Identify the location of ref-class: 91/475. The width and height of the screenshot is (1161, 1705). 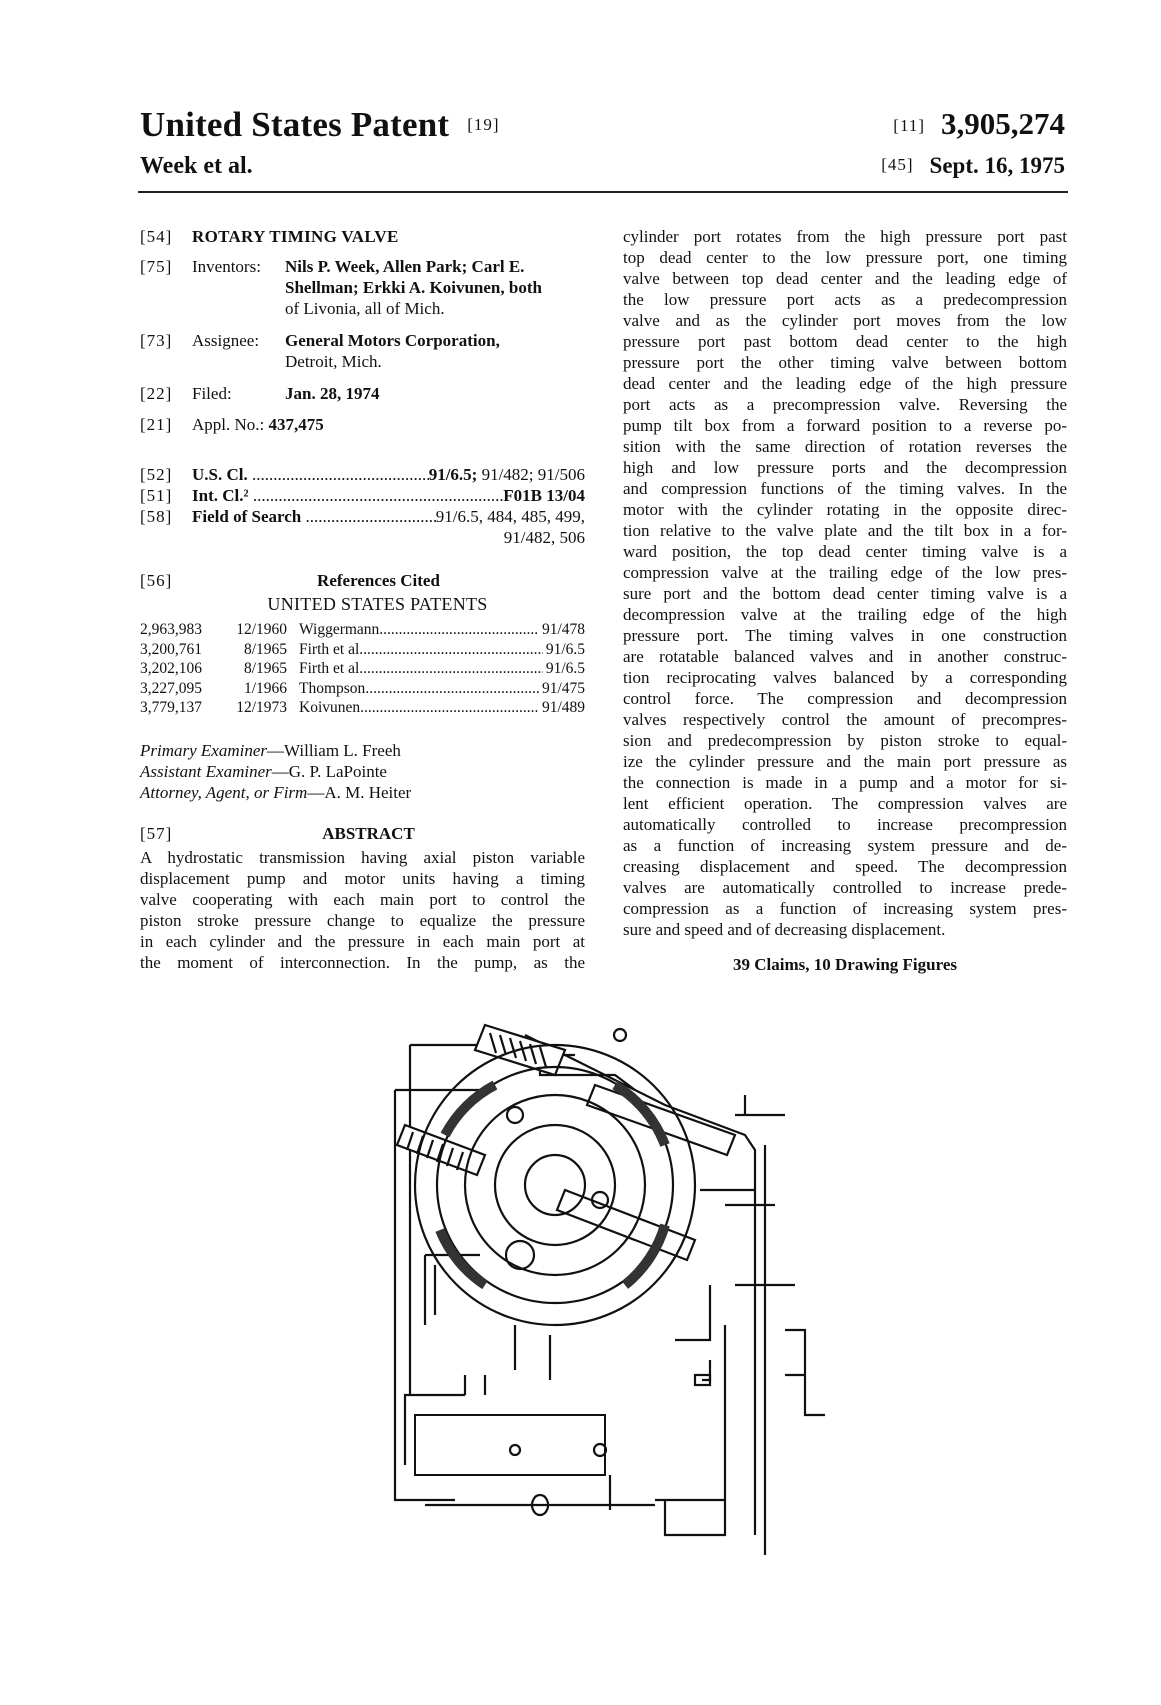
(563, 688).